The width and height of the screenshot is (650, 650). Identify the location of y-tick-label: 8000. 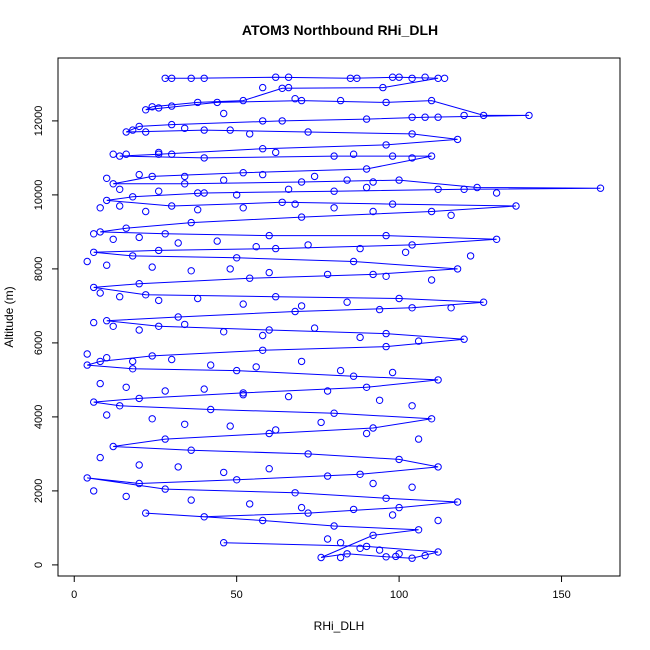
(39, 269).